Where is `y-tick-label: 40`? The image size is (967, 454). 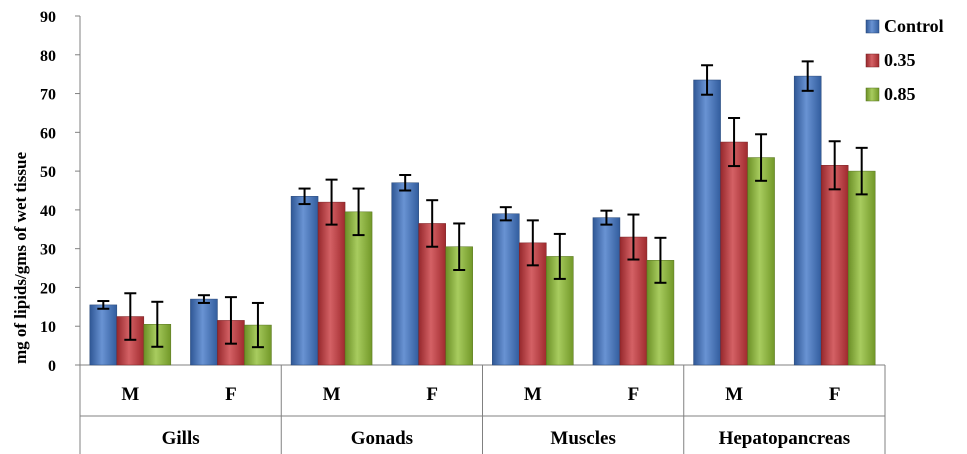 y-tick-label: 40 is located at coordinates (48, 211).